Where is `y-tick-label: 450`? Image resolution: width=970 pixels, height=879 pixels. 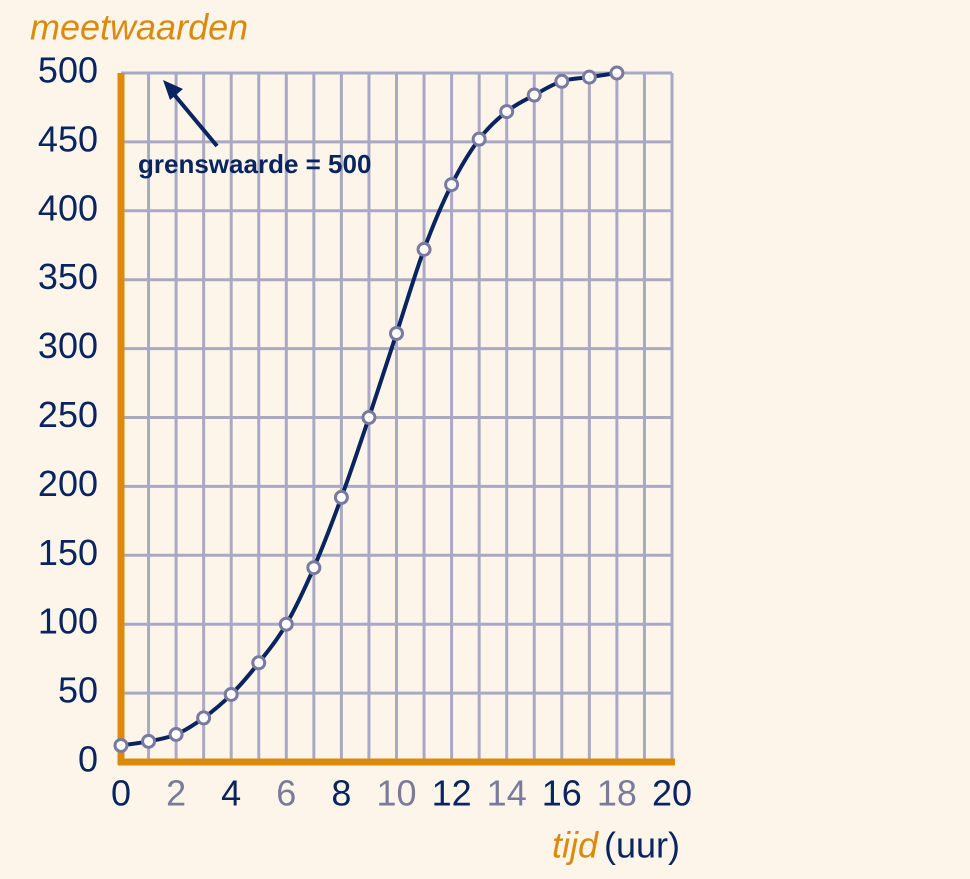
y-tick-label: 450 is located at coordinates (68, 138).